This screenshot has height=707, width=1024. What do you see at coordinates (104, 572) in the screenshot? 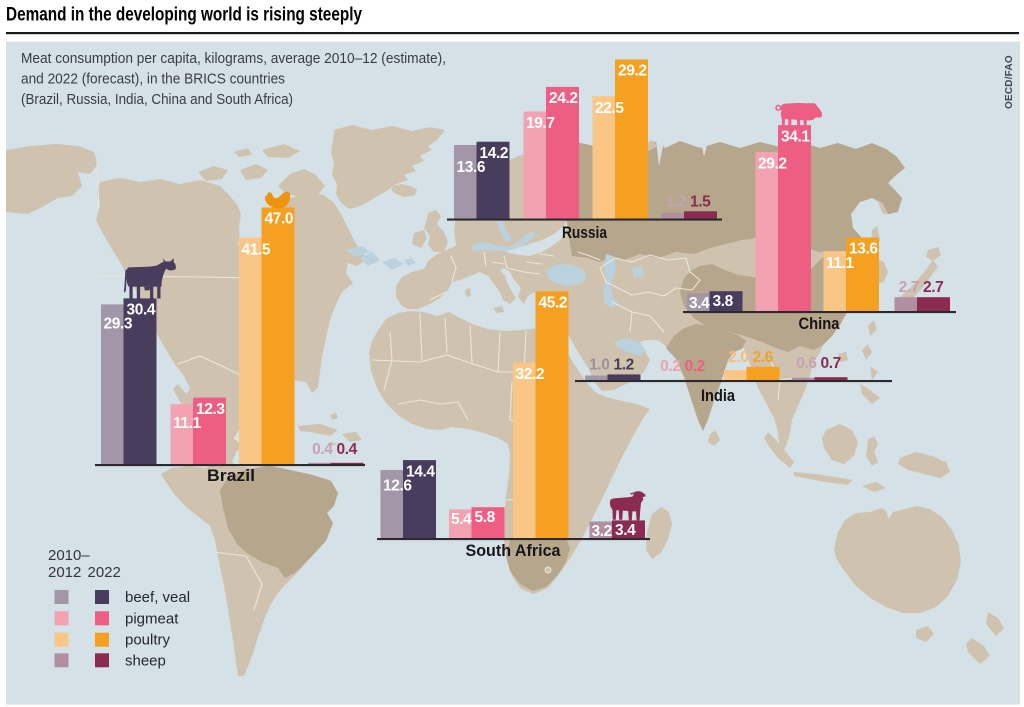
I see `svg-text: 2022` at bounding box center [104, 572].